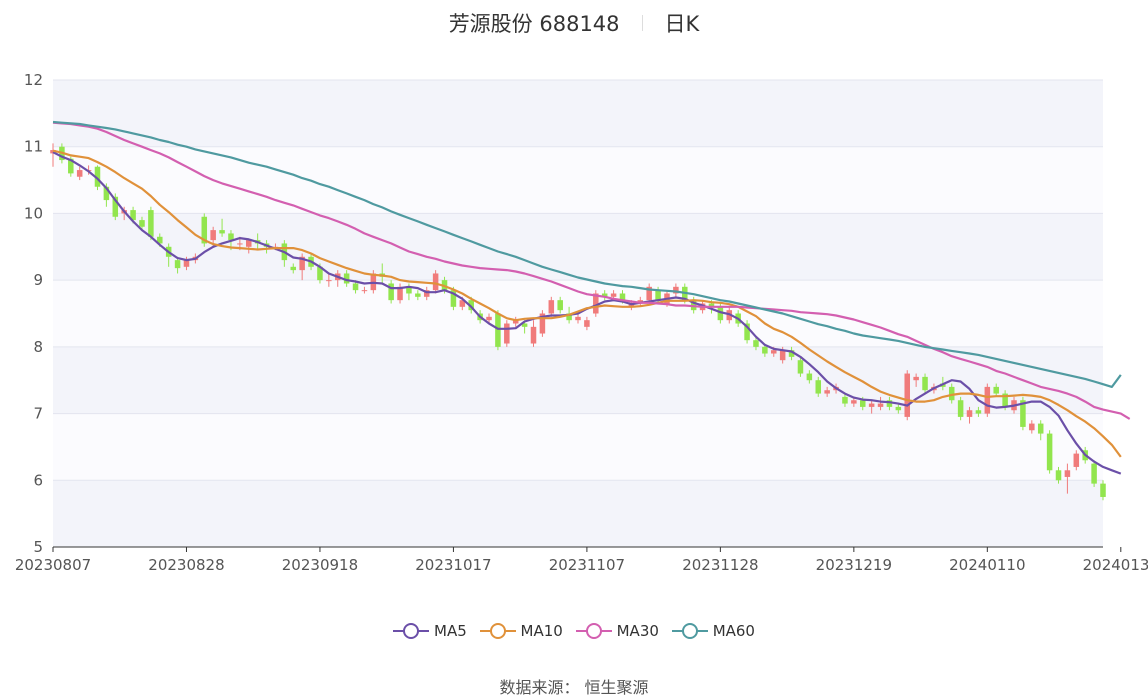 The width and height of the screenshot is (1148, 699). Describe the element at coordinates (616, 687) in the screenshot. I see `source-name: 恒生聚源` at that location.